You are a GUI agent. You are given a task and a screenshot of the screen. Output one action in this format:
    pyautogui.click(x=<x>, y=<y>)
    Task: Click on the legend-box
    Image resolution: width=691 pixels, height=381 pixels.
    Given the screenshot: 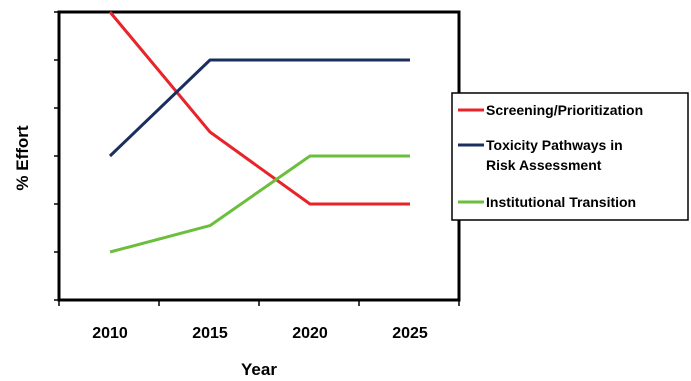 What is the action you would take?
    pyautogui.click(x=570, y=156)
    